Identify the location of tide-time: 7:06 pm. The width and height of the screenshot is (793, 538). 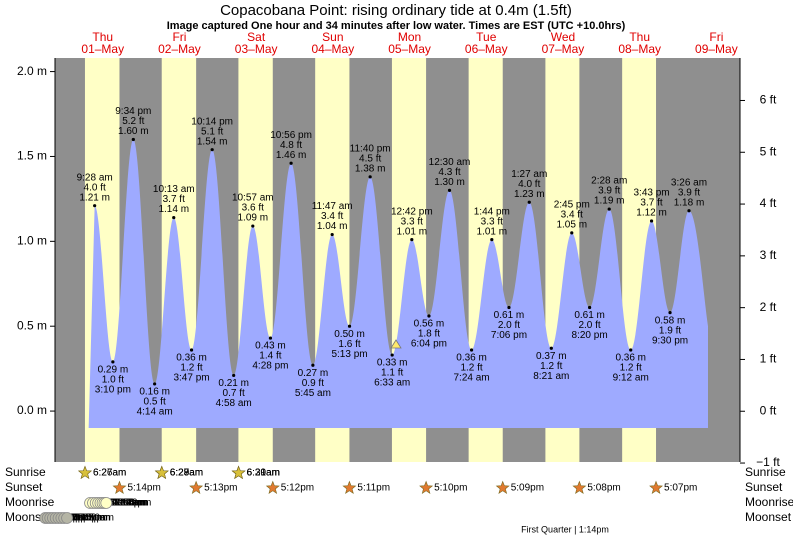
(509, 335).